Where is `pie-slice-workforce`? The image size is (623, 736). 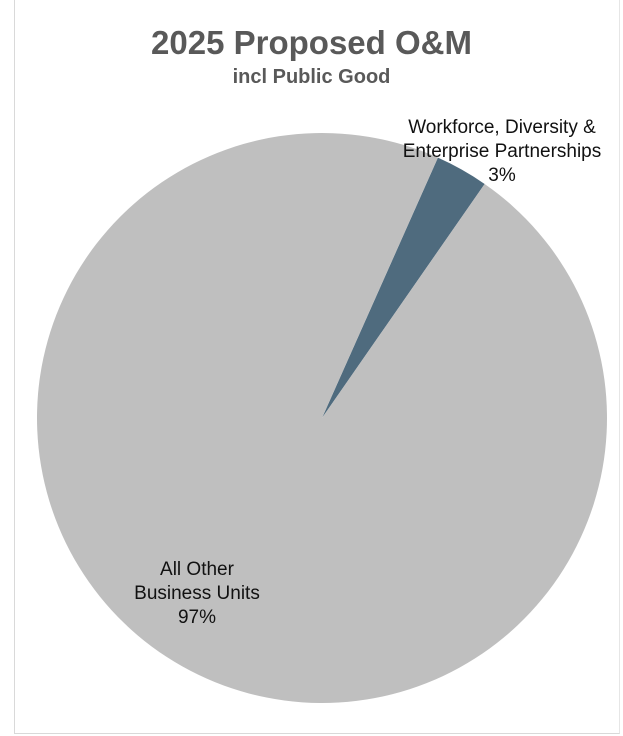
pie-slice-workforce is located at coordinates (403, 288).